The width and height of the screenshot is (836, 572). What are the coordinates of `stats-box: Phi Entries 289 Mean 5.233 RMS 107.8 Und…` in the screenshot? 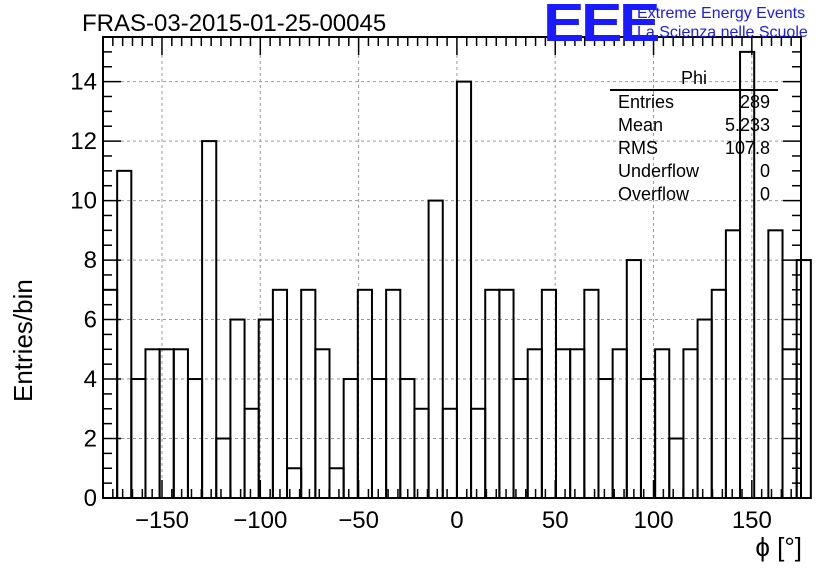 It's located at (694, 137).